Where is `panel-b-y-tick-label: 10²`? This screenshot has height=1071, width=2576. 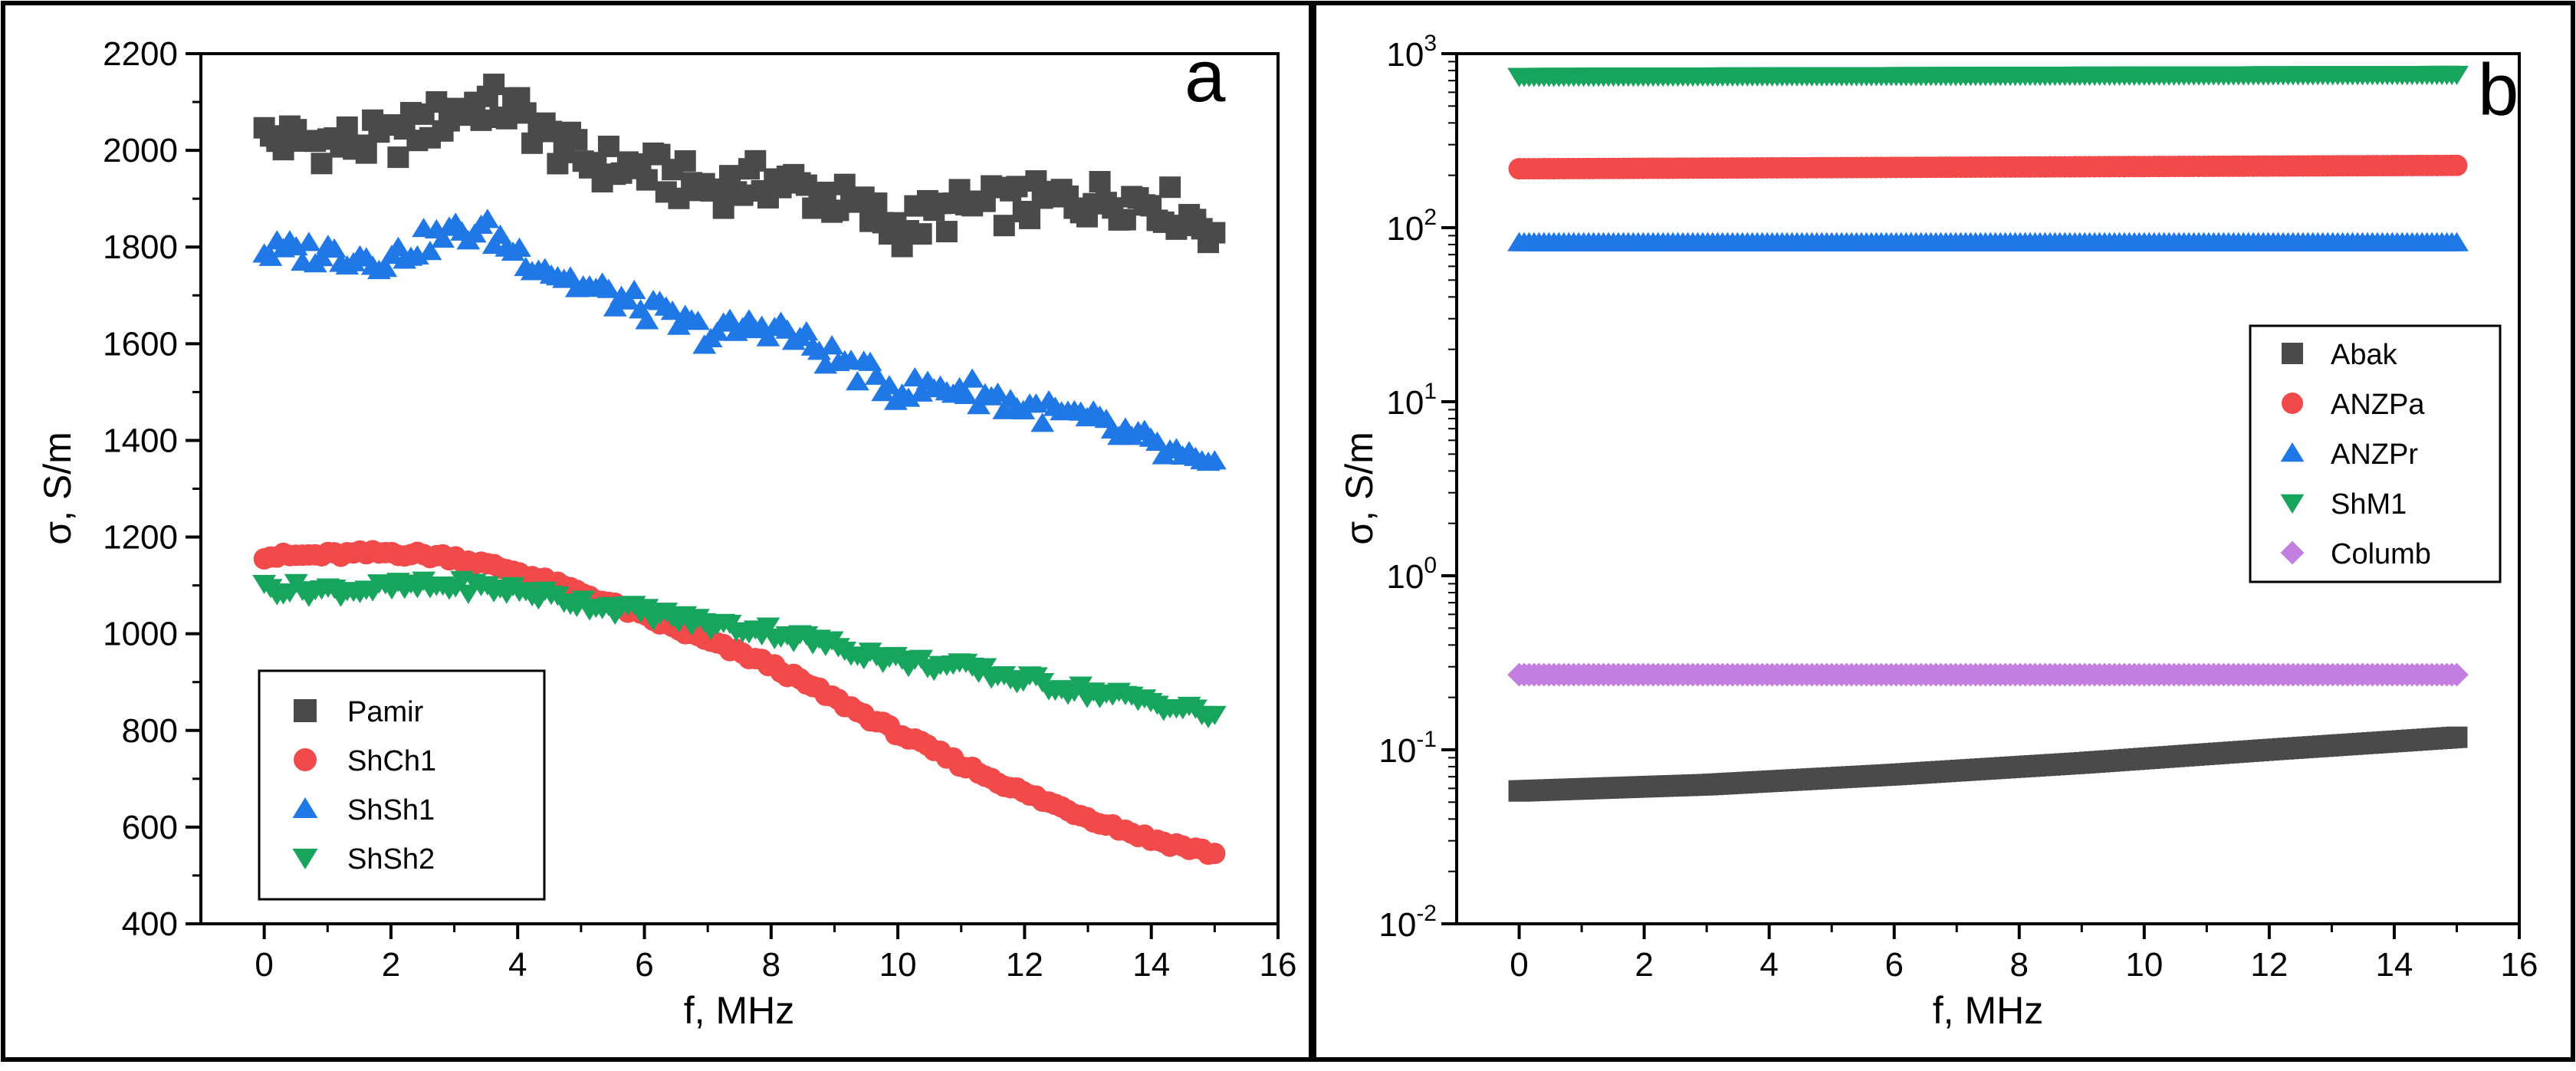 panel-b-y-tick-label: 10² is located at coordinates (1412, 226).